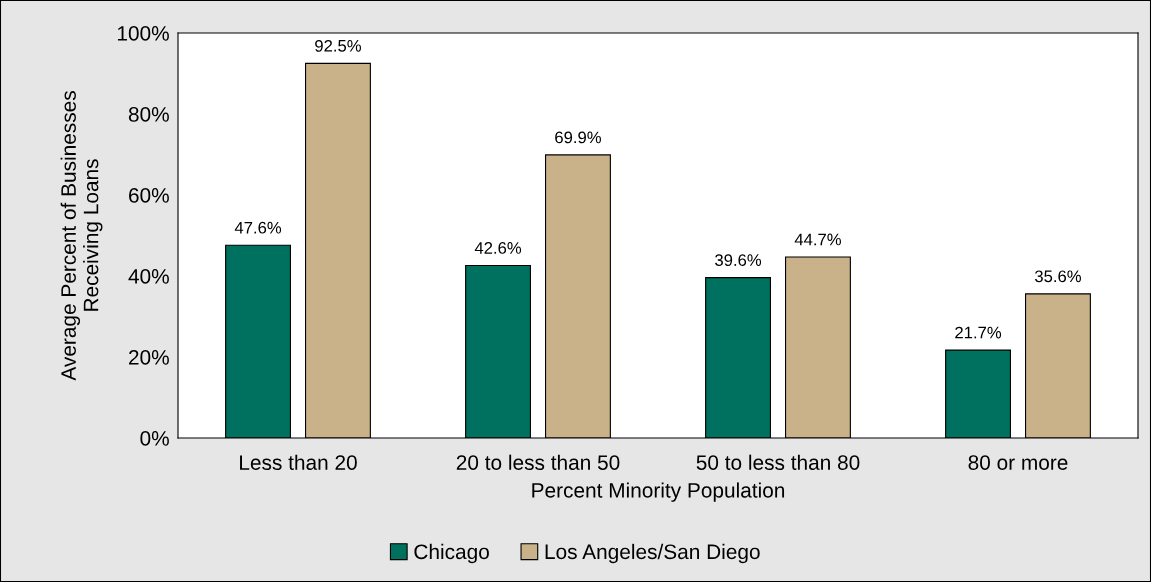 This screenshot has height=582, width=1151. Describe the element at coordinates (148, 276) in the screenshot. I see `y-tick-label: 40%` at that location.